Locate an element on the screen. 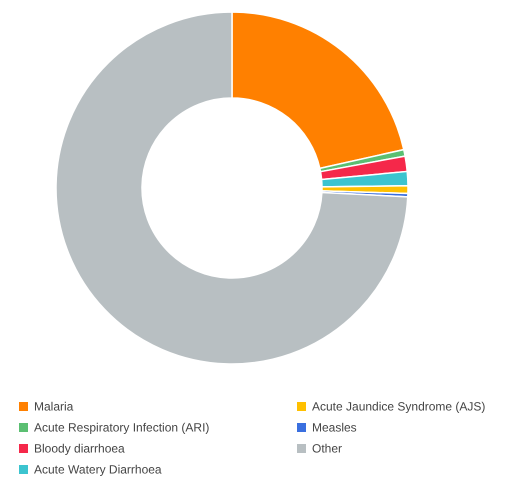 Image resolution: width=518 pixels, height=500 pixels. legend-label: Malaria is located at coordinates (54, 407).